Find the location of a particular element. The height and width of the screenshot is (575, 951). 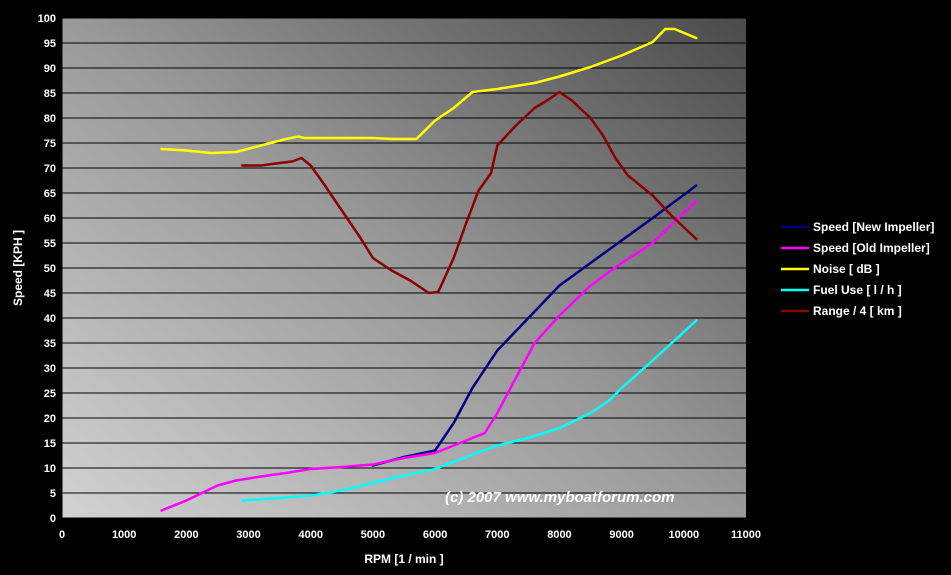

y-tick-label: 10 is located at coordinates (50, 469).